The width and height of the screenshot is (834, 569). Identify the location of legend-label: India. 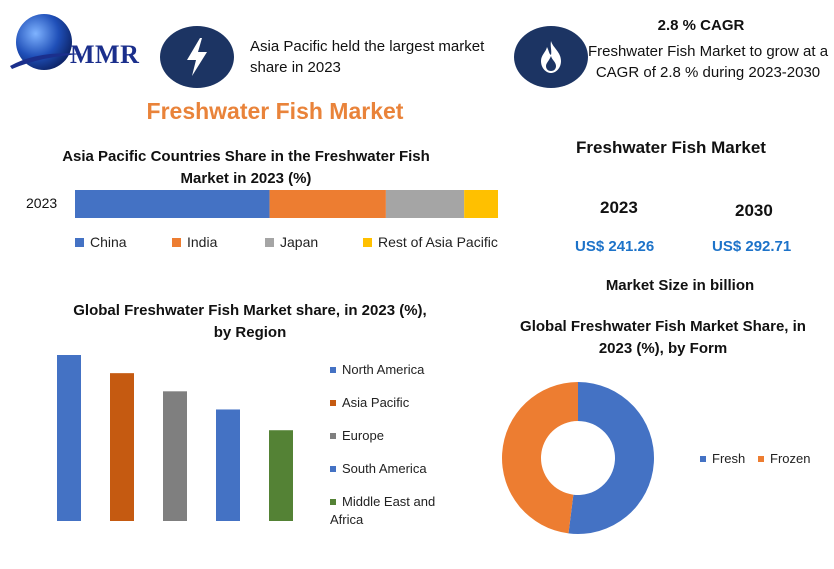
(202, 242).